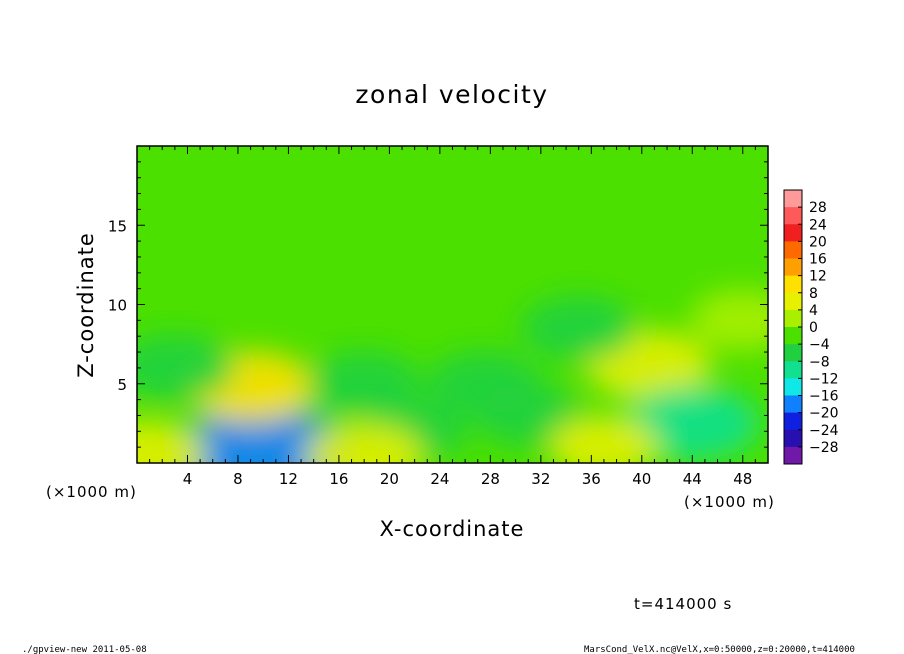 This screenshot has height=654, width=904. I want to click on colorbar-label: 20, so click(818, 242).